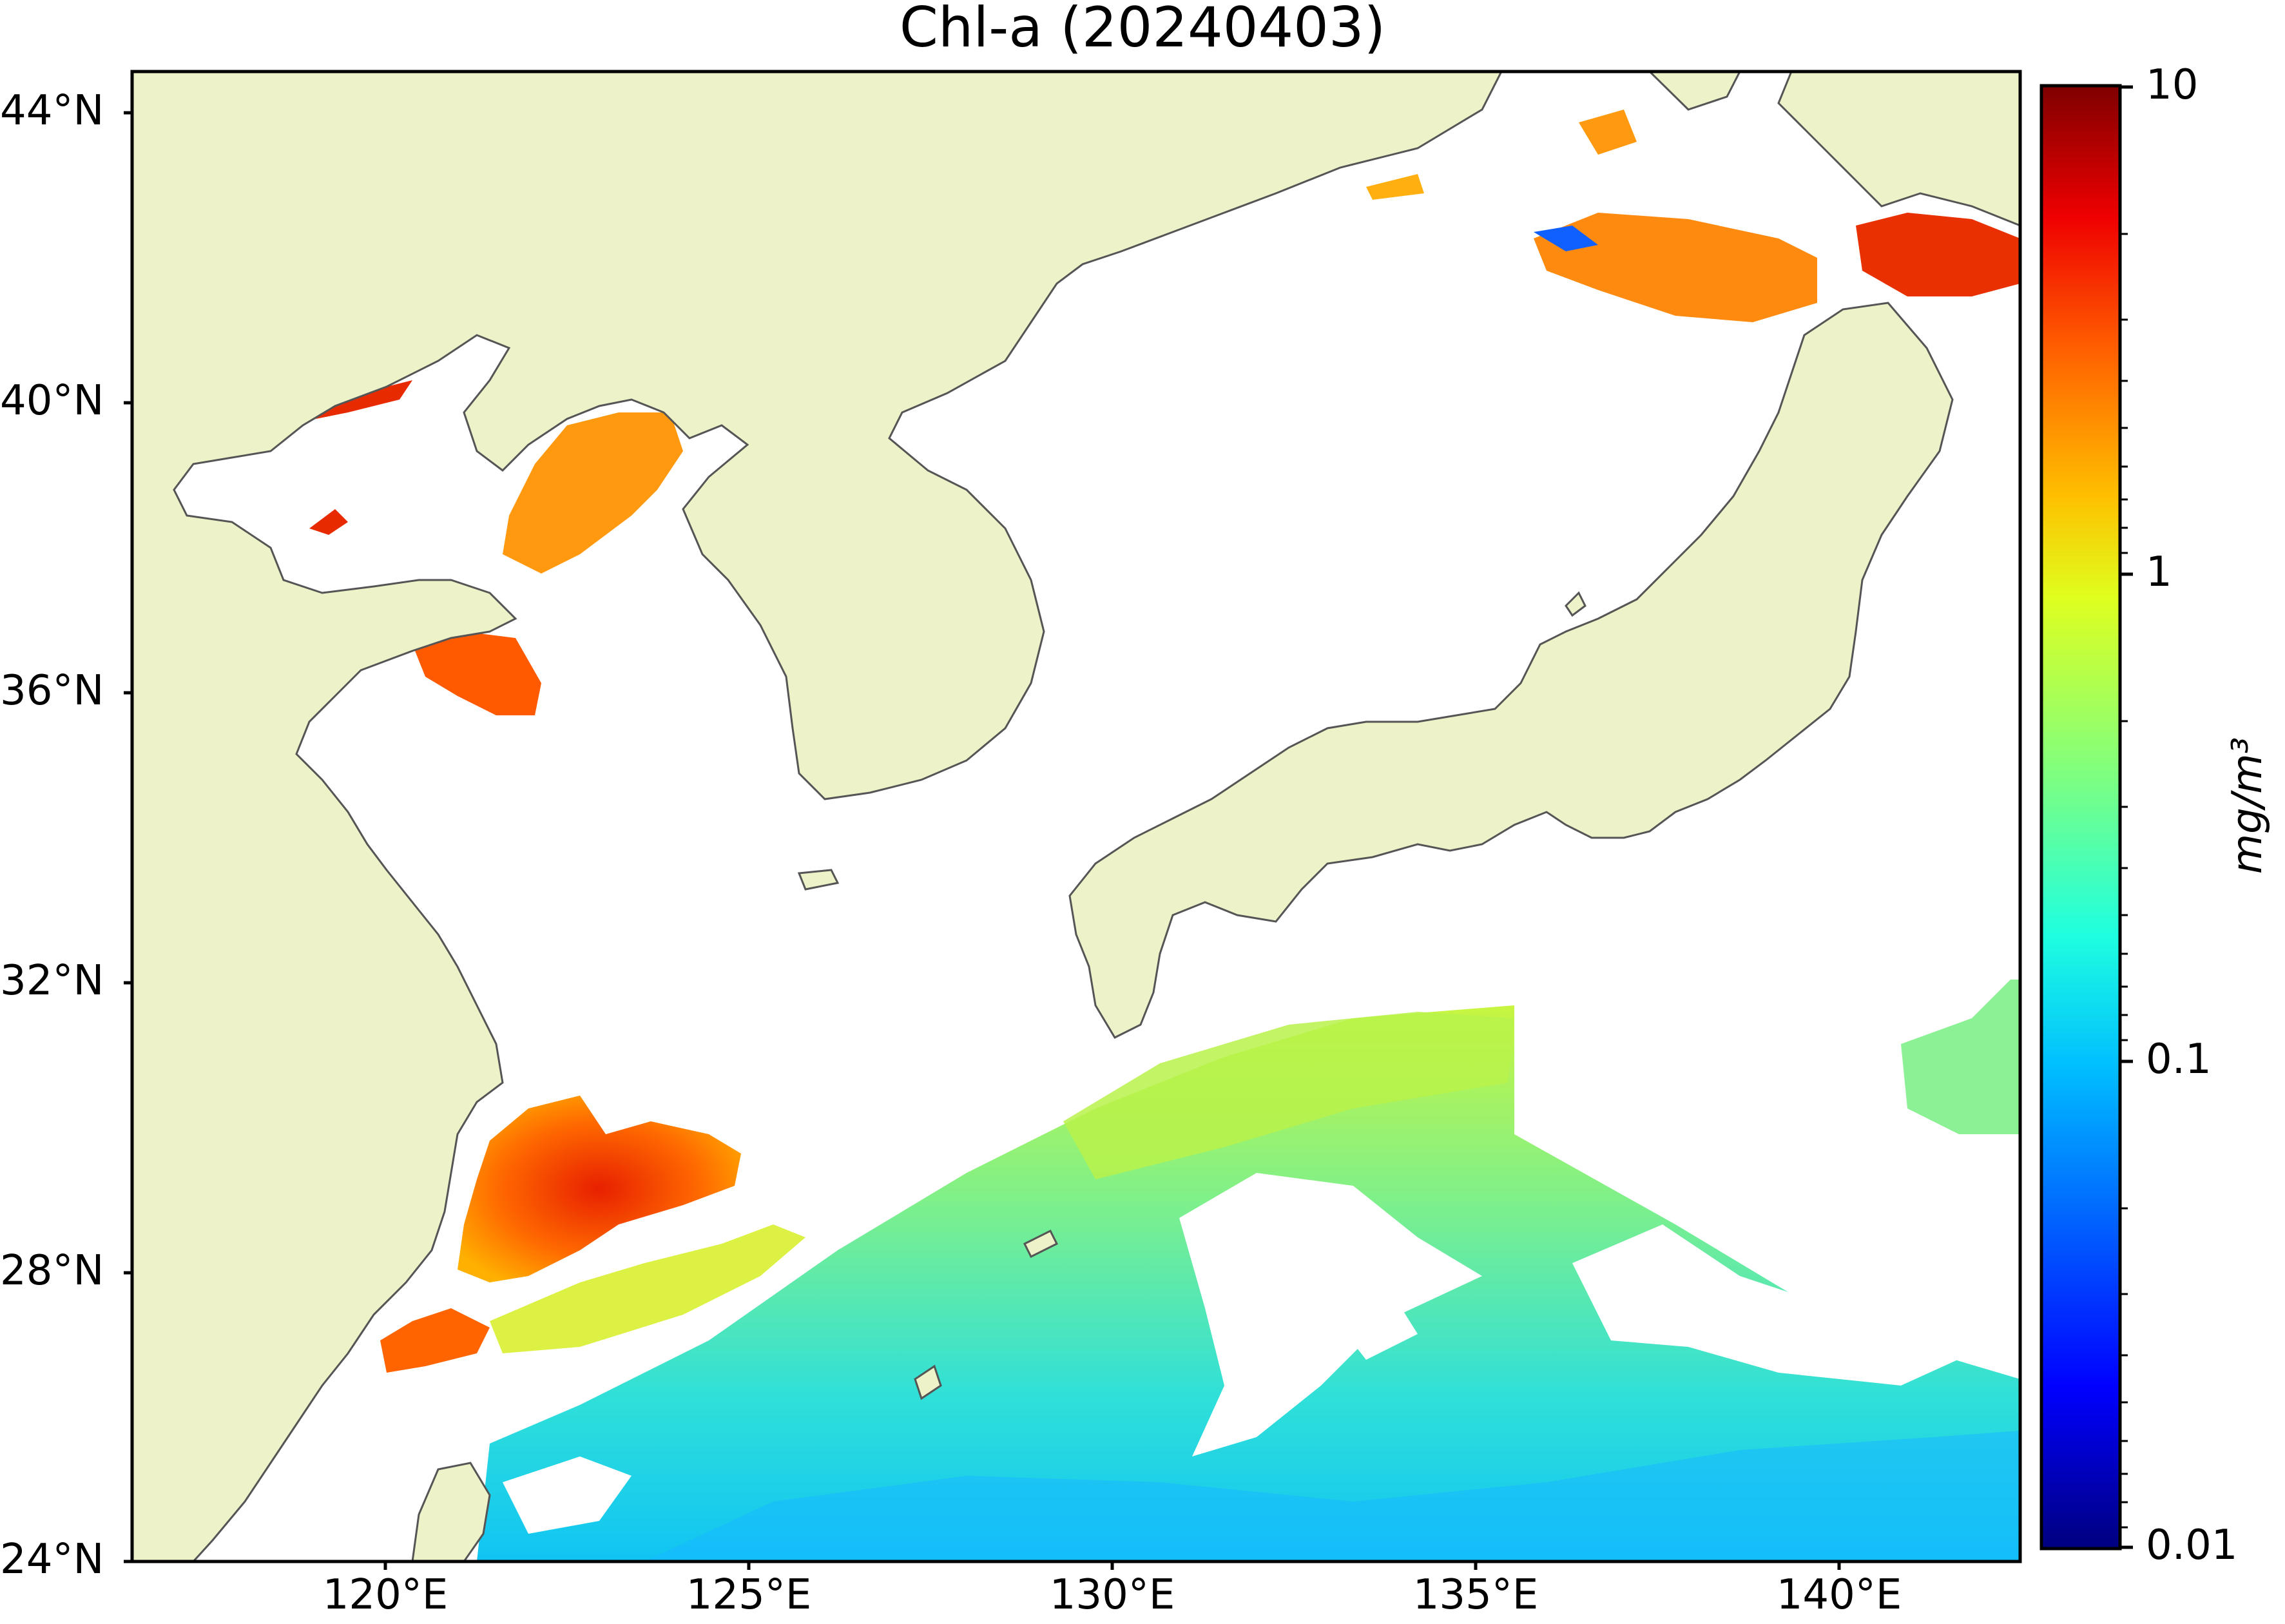 The width and height of the screenshot is (2285, 1624). What do you see at coordinates (1608, 132) in the screenshot?
I see `chl-bloom-north` at bounding box center [1608, 132].